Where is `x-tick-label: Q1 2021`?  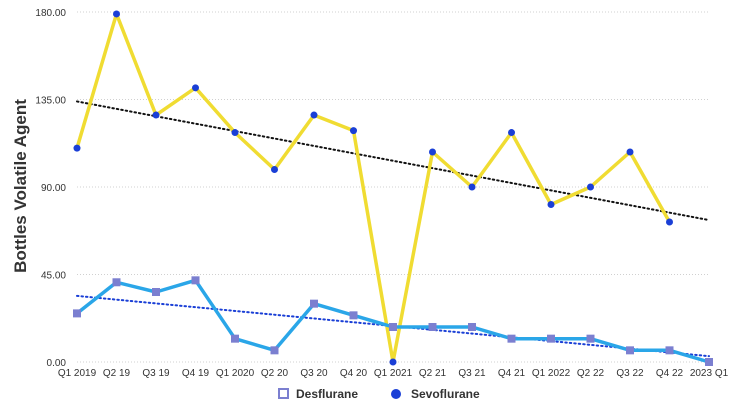
x-tick-label: Q1 2021 is located at coordinates (393, 373).